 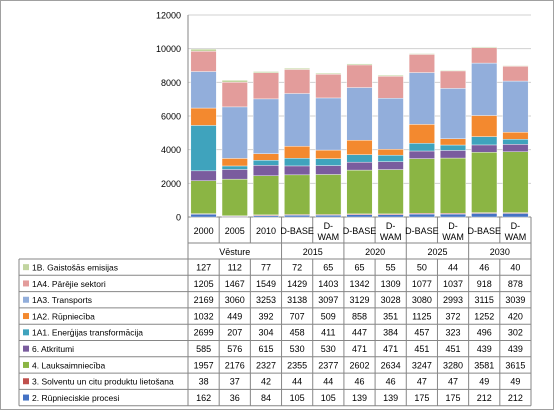 What do you see at coordinates (204, 231) in the screenshot?
I see `category-label: 2000` at bounding box center [204, 231].